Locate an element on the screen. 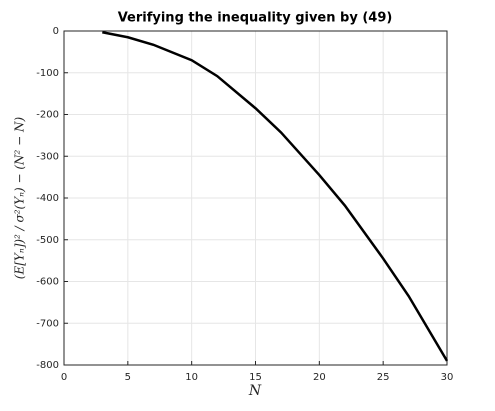  y-tick-label: 0 is located at coordinates (56, 31).